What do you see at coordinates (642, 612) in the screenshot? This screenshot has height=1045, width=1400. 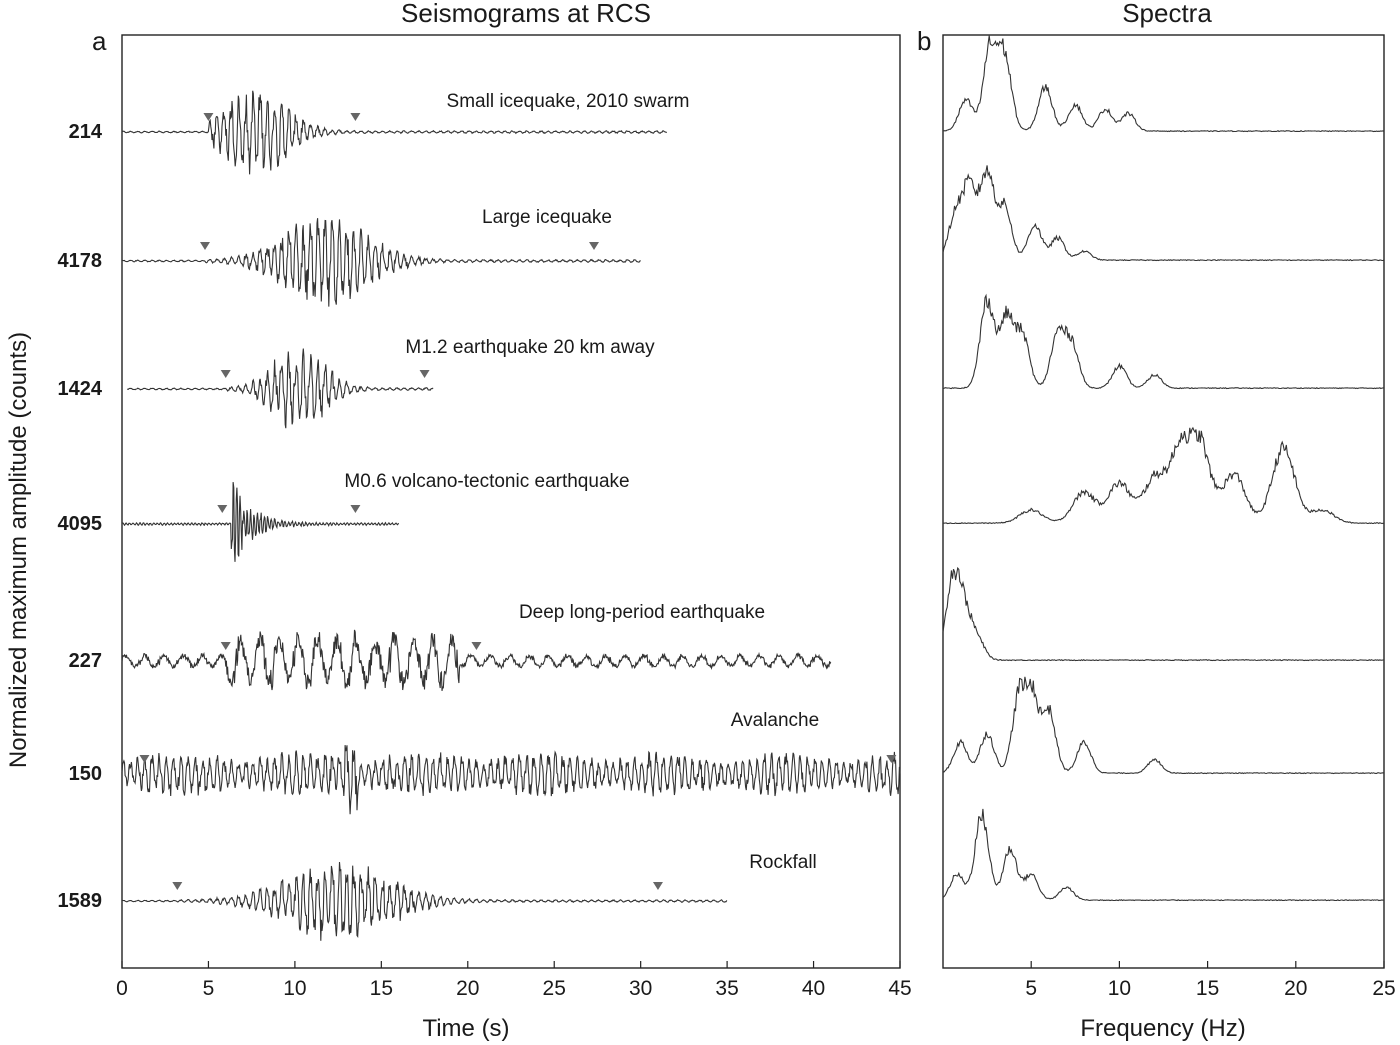 I see `event-label-4: Deep long-period earthquake` at bounding box center [642, 612].